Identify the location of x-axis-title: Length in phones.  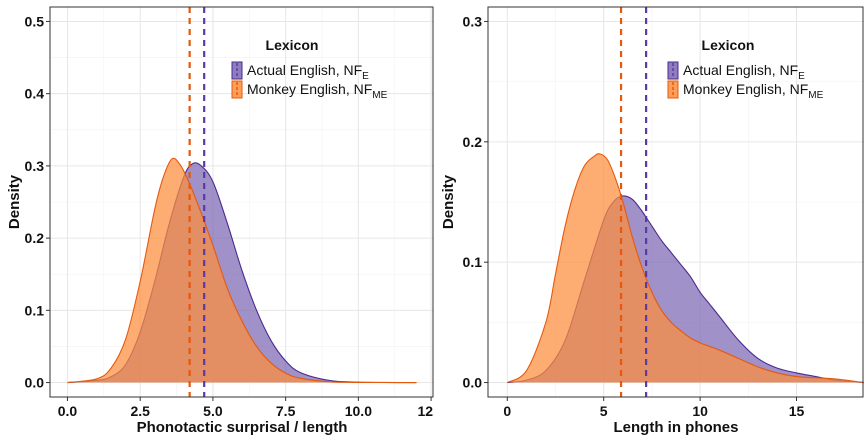
(676, 427).